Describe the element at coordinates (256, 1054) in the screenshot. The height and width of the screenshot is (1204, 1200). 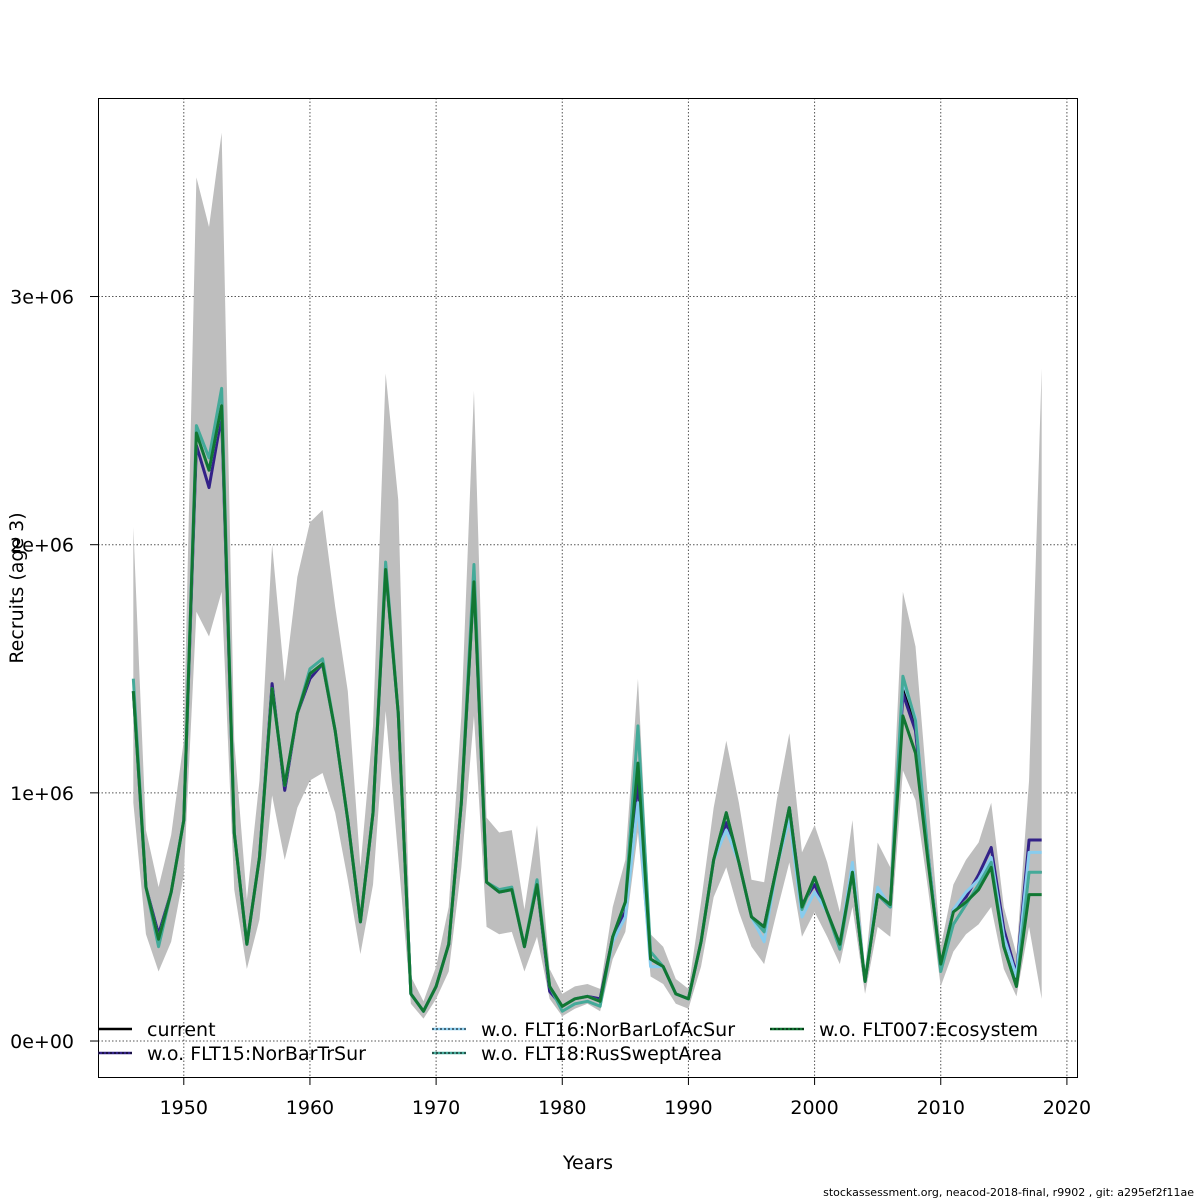
I see `legend-label: w.o. FLT15:NorBarTrSur` at that location.